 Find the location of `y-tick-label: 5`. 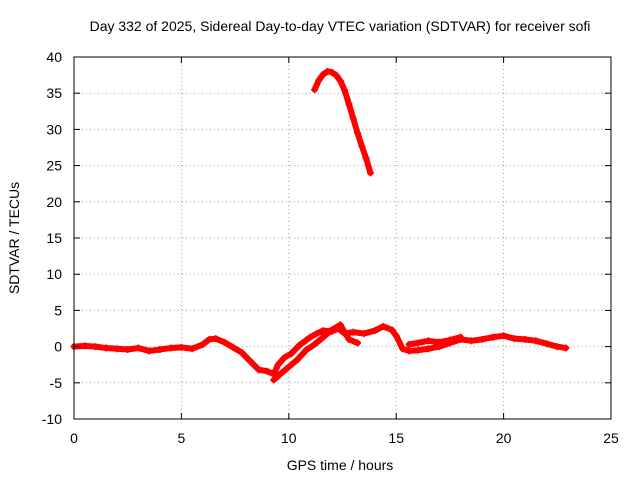

y-tick-label: 5 is located at coordinates (58, 310).